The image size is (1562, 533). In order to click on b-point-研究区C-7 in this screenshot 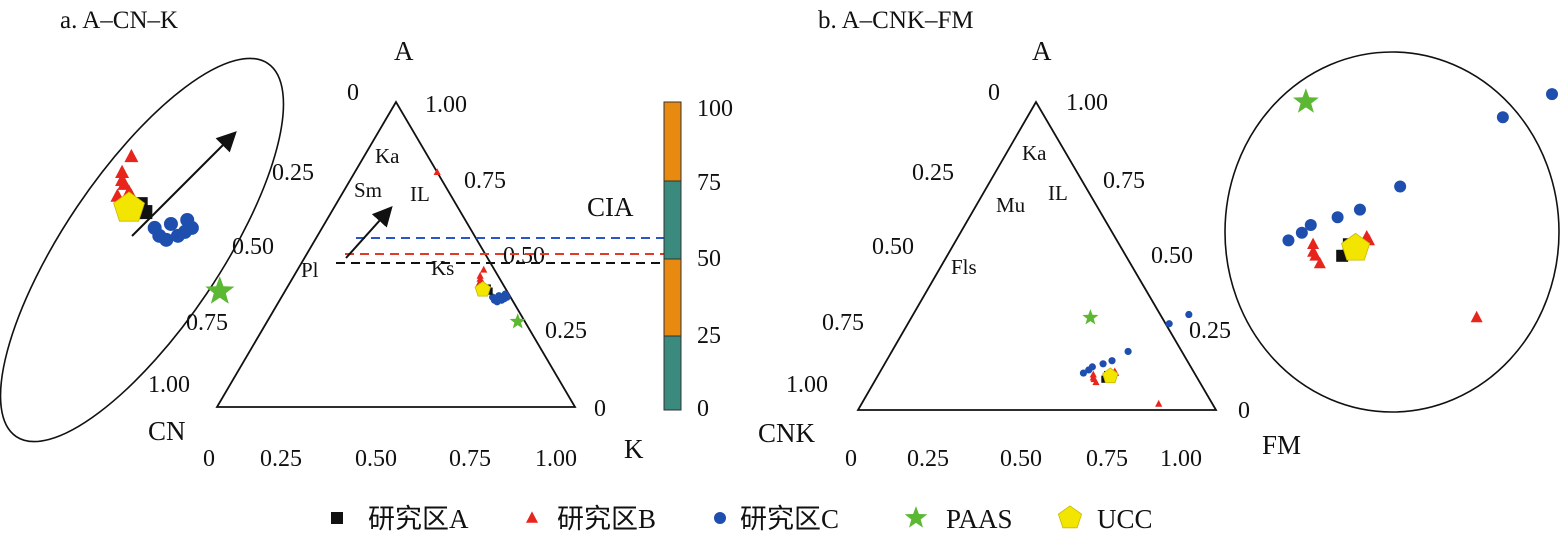, I will do `click(1189, 314)`.